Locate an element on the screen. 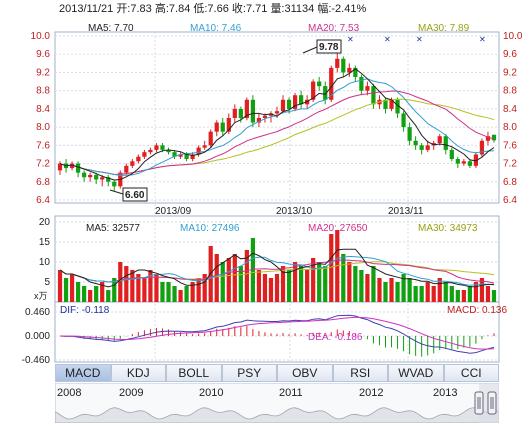 The height and width of the screenshot is (426, 529). volume-ma5-legend: MA5: 32577 is located at coordinates (113, 228).